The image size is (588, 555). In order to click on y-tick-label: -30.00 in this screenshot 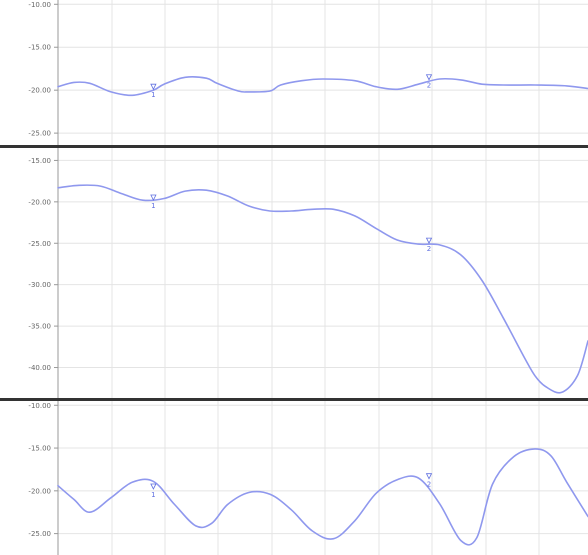, I will do `click(39, 285)`.